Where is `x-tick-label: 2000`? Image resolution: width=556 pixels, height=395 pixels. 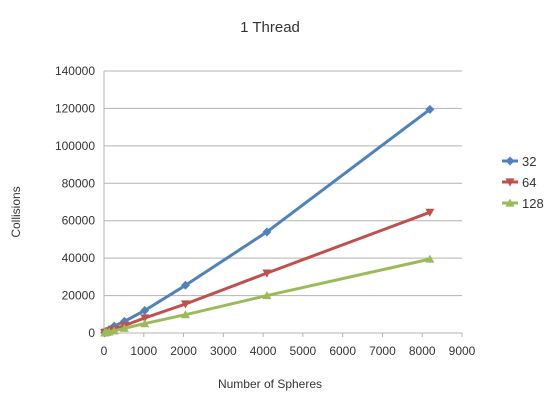 x-tick-label: 2000 is located at coordinates (183, 351).